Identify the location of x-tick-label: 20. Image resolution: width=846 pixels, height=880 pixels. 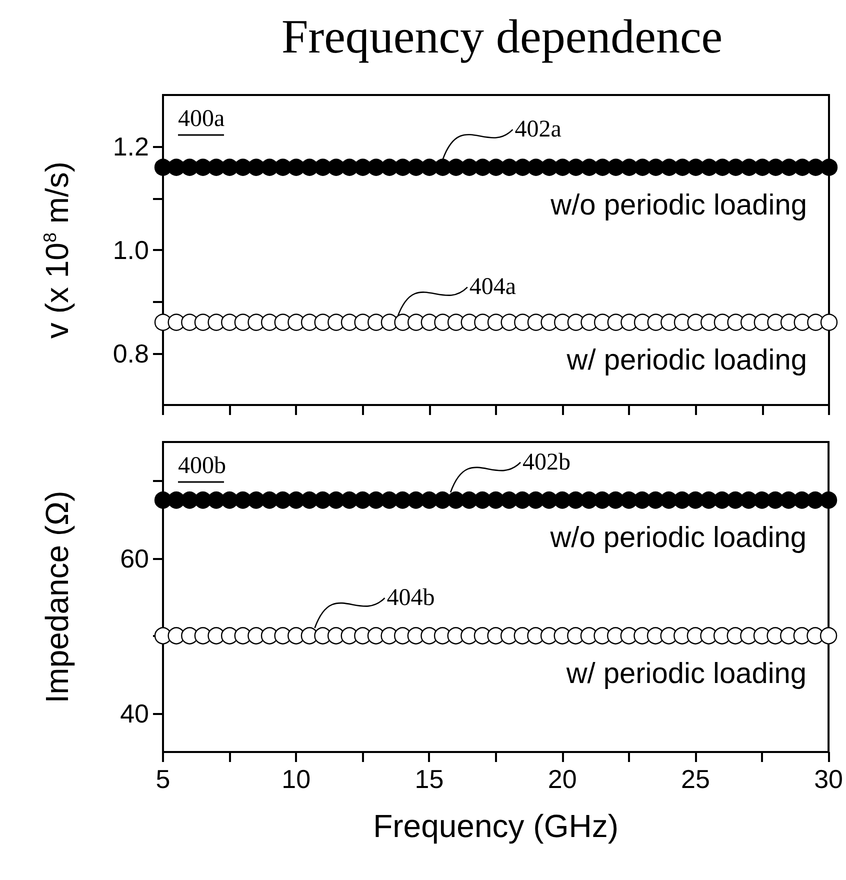
(562, 779).